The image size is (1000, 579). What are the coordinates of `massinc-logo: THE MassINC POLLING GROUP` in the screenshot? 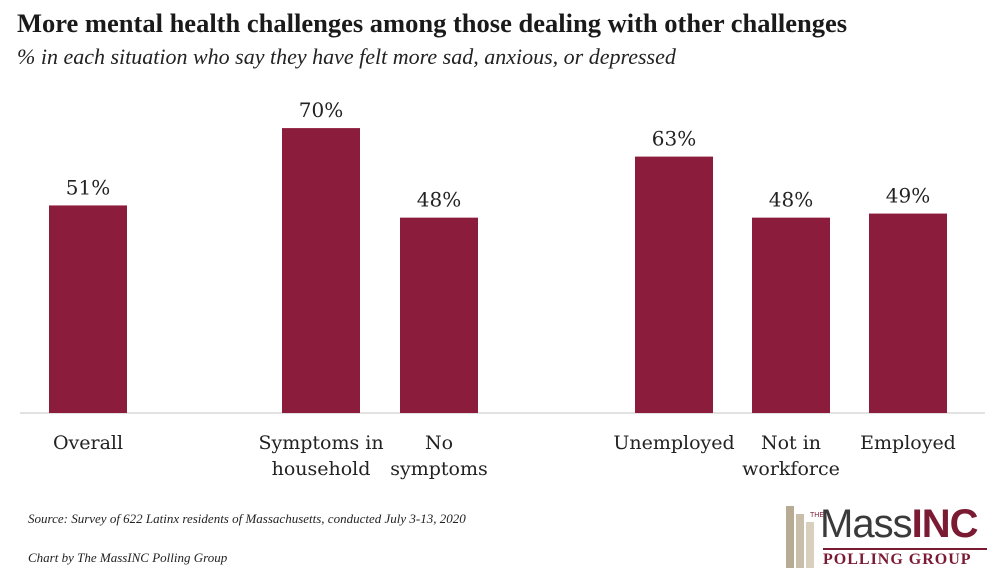 It's located at (891, 537).